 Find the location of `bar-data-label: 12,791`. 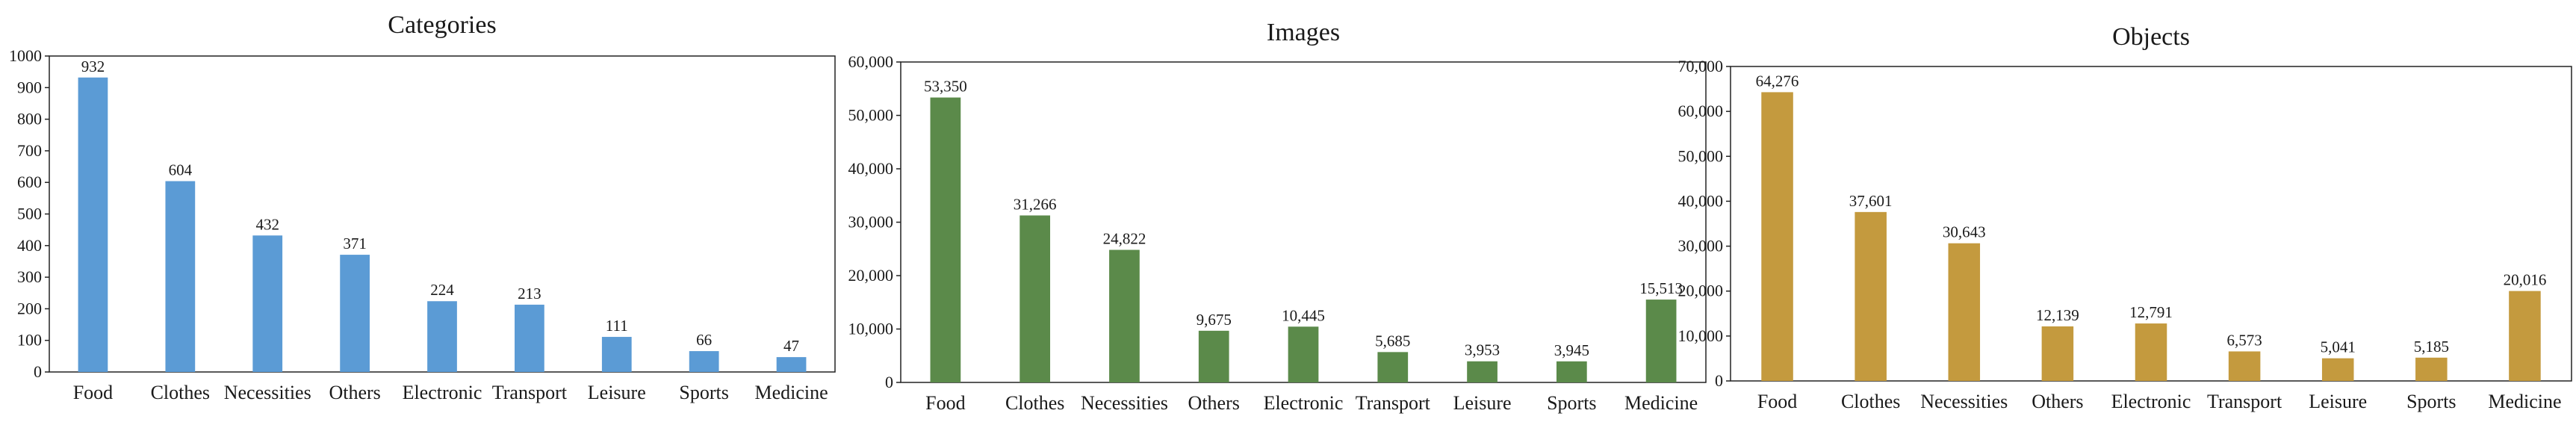

bar-data-label: 12,791 is located at coordinates (2151, 312).